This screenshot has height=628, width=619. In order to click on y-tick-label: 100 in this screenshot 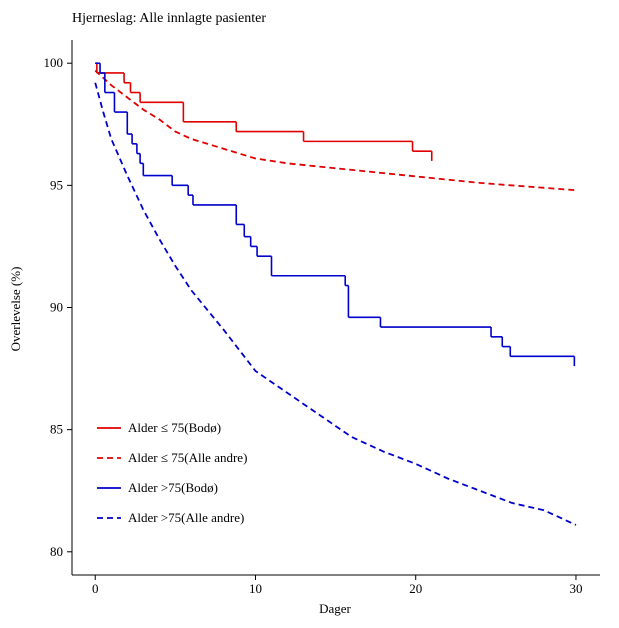, I will do `click(54, 62)`.